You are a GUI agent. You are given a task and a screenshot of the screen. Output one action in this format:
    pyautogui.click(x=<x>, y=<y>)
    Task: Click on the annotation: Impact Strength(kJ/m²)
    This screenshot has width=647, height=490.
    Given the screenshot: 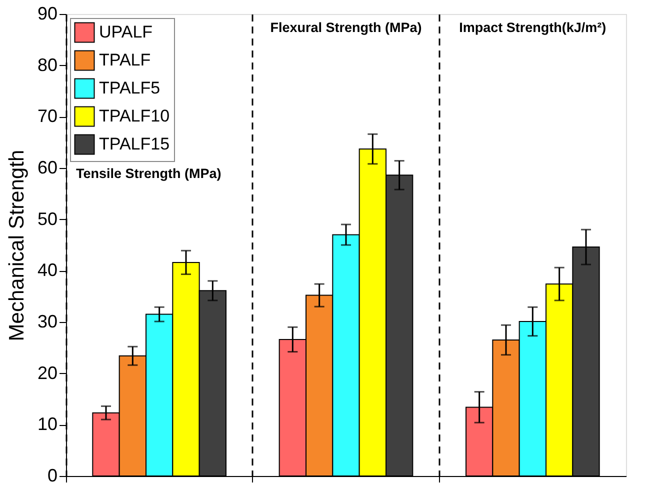 What is the action you would take?
    pyautogui.click(x=532, y=27)
    